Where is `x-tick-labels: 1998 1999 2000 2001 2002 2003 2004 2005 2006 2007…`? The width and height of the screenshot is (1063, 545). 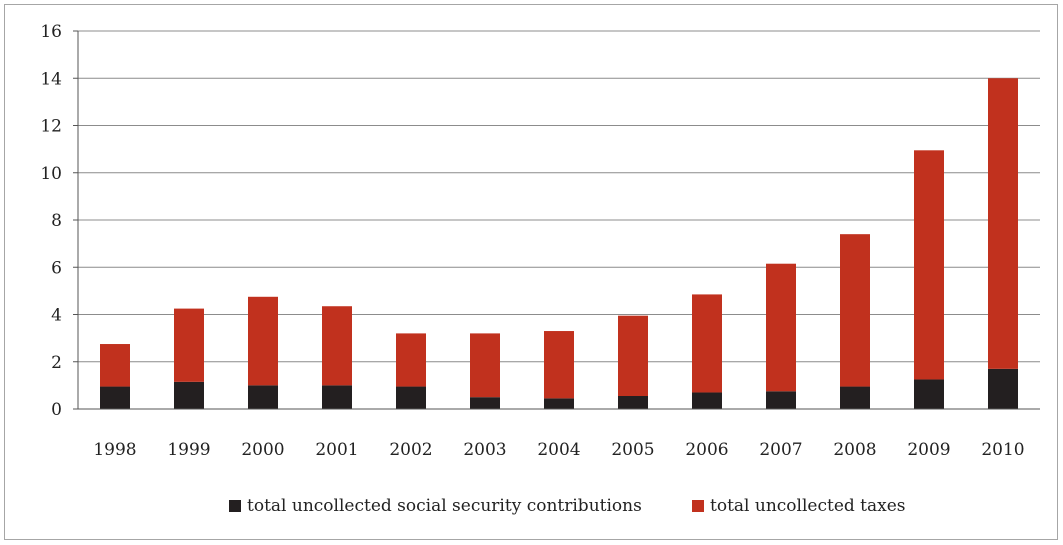
x-tick-labels: 1998 1999 2000 2001 2002 2003 2004 2005 2006 2007… is located at coordinates (558, 450).